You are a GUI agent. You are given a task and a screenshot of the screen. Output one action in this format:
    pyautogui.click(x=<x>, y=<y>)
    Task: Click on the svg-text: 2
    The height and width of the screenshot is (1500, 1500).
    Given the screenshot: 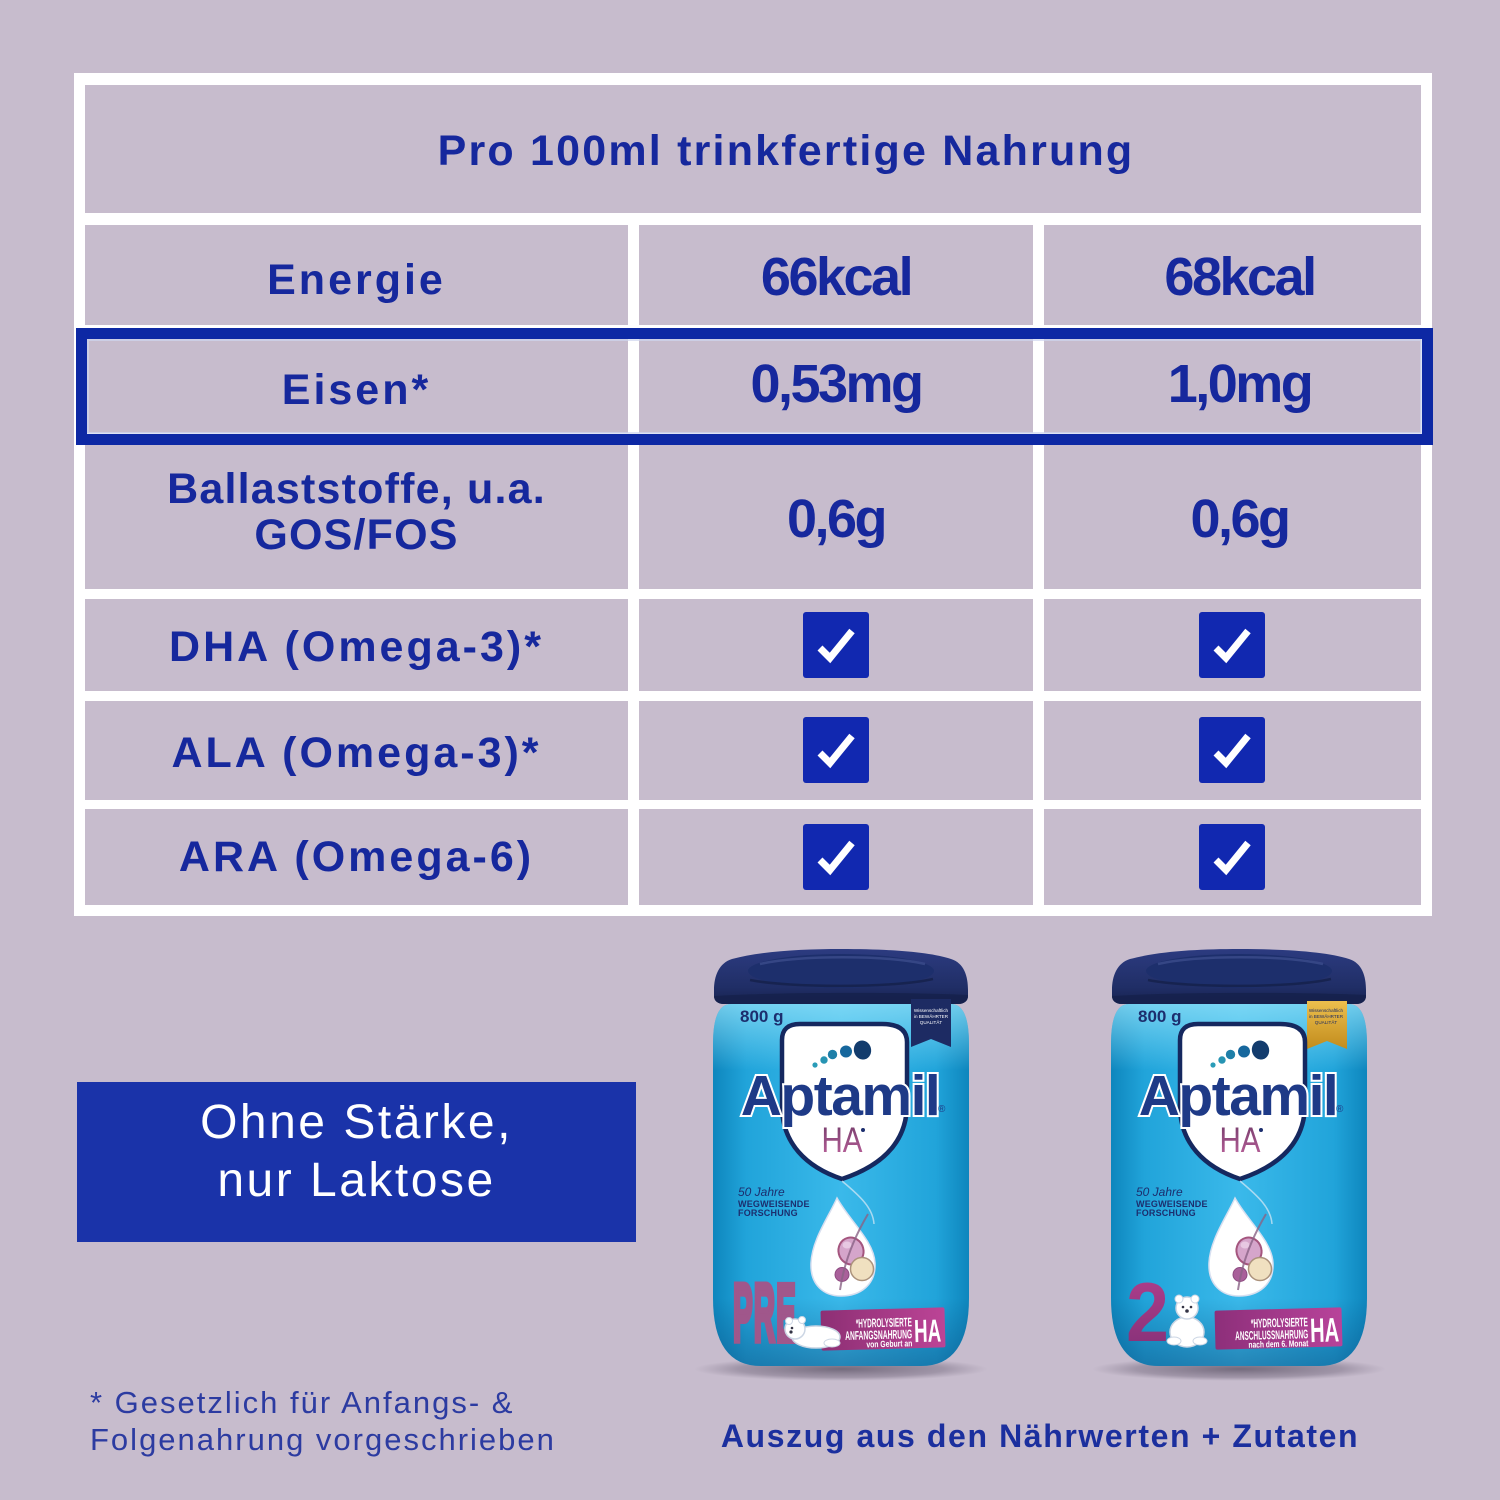 What is the action you would take?
    pyautogui.click(x=1147, y=1313)
    